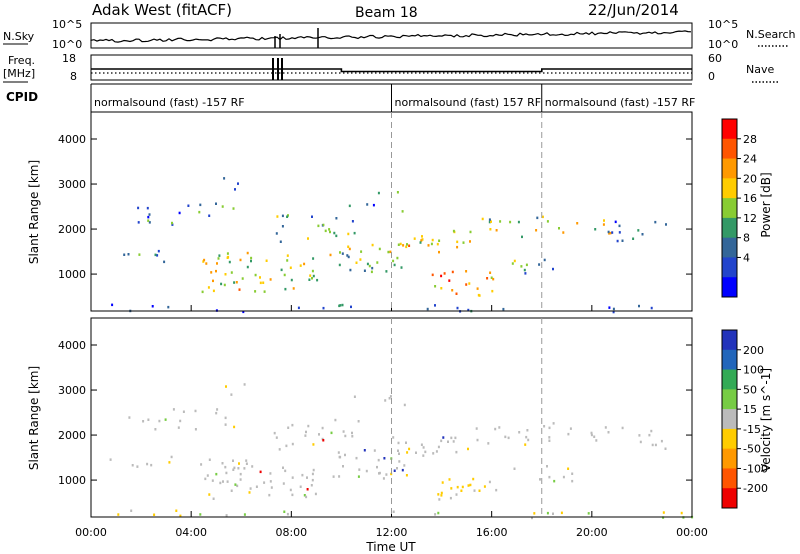 The image size is (800, 554). Describe the element at coordinates (386, 13) in the screenshot. I see `beam-title: Beam 18` at that location.